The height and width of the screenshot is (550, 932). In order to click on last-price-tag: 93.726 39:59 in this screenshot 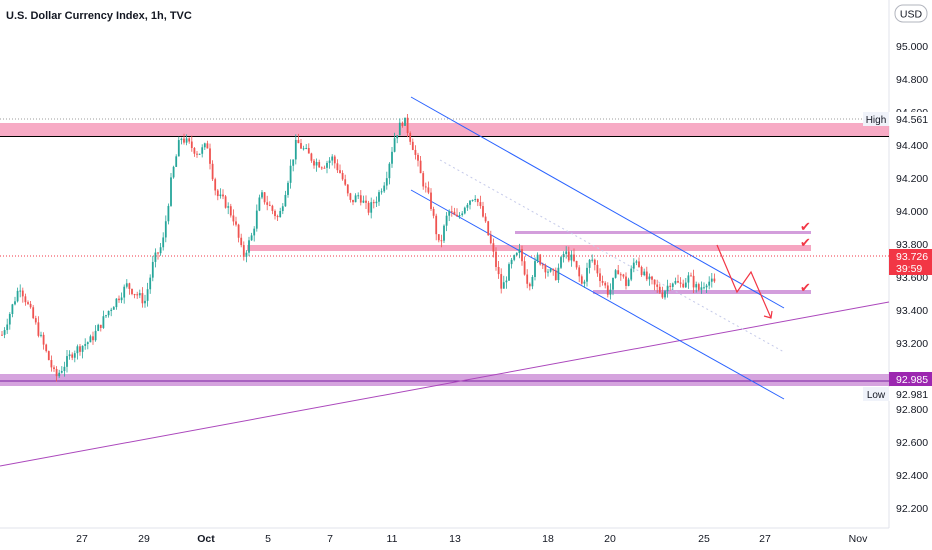, I will do `click(910, 262)`.